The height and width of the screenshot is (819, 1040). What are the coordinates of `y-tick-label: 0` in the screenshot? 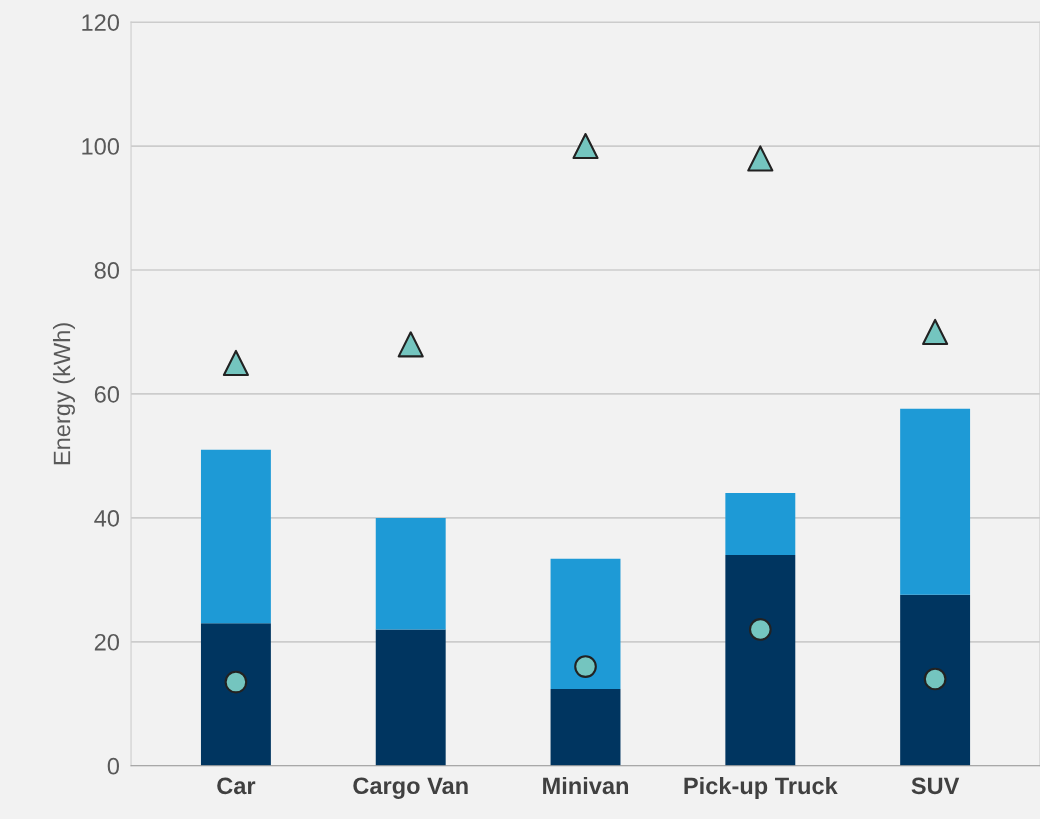 It's located at (113, 766).